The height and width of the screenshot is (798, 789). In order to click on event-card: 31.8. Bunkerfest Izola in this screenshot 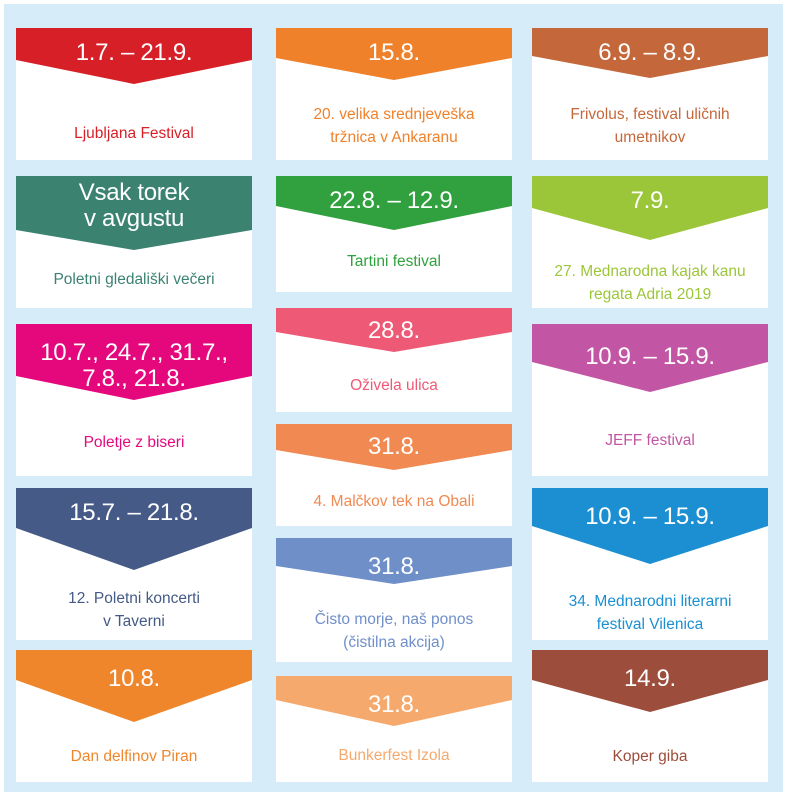, I will do `click(394, 729)`.